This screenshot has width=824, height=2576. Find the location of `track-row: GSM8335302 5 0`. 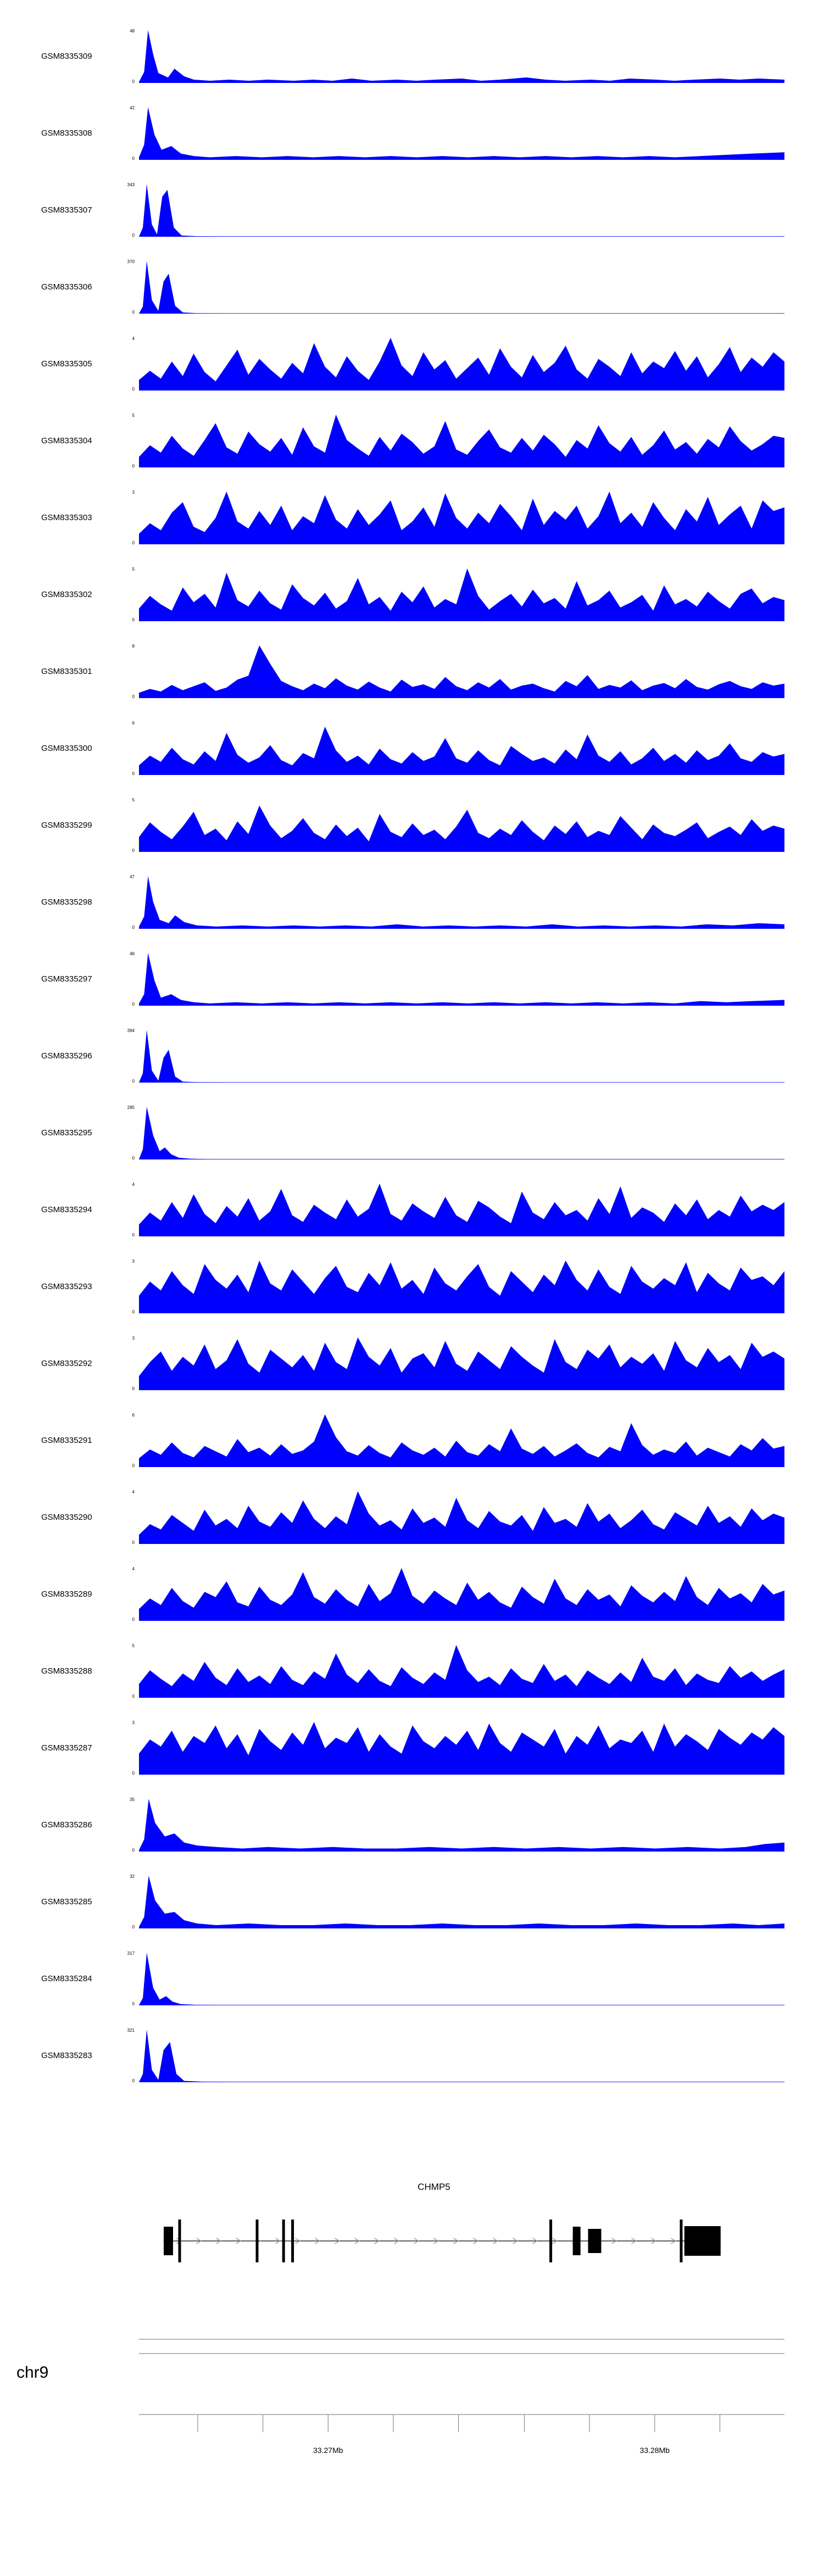

track-row: GSM8335302 5 0 is located at coordinates (412, 606).